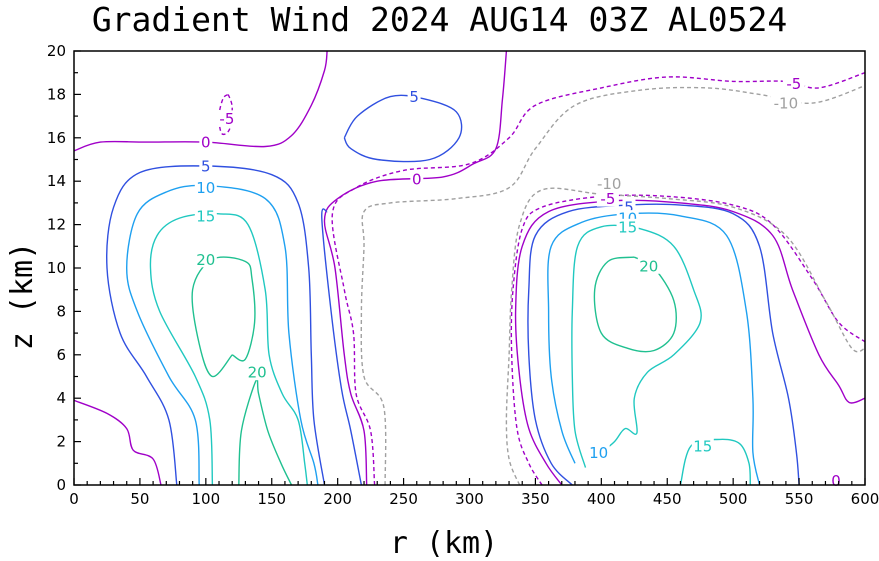 This screenshot has width=879, height=561. I want to click on contour-label-group-2: 0, so click(836, 481).